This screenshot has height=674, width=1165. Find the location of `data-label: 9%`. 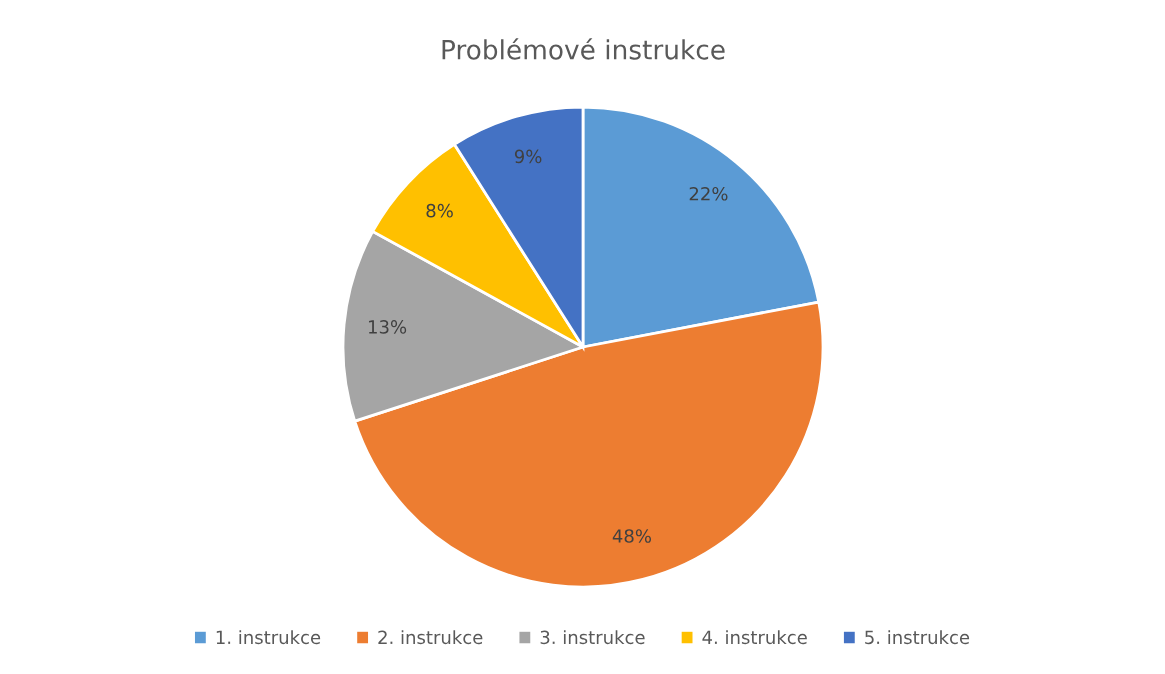

data-label: 9% is located at coordinates (528, 156).